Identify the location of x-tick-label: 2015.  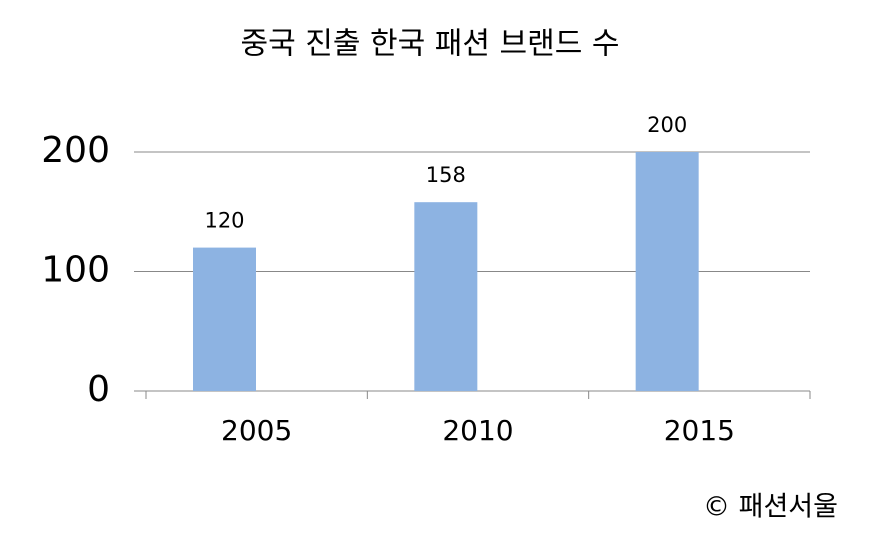
(699, 430).